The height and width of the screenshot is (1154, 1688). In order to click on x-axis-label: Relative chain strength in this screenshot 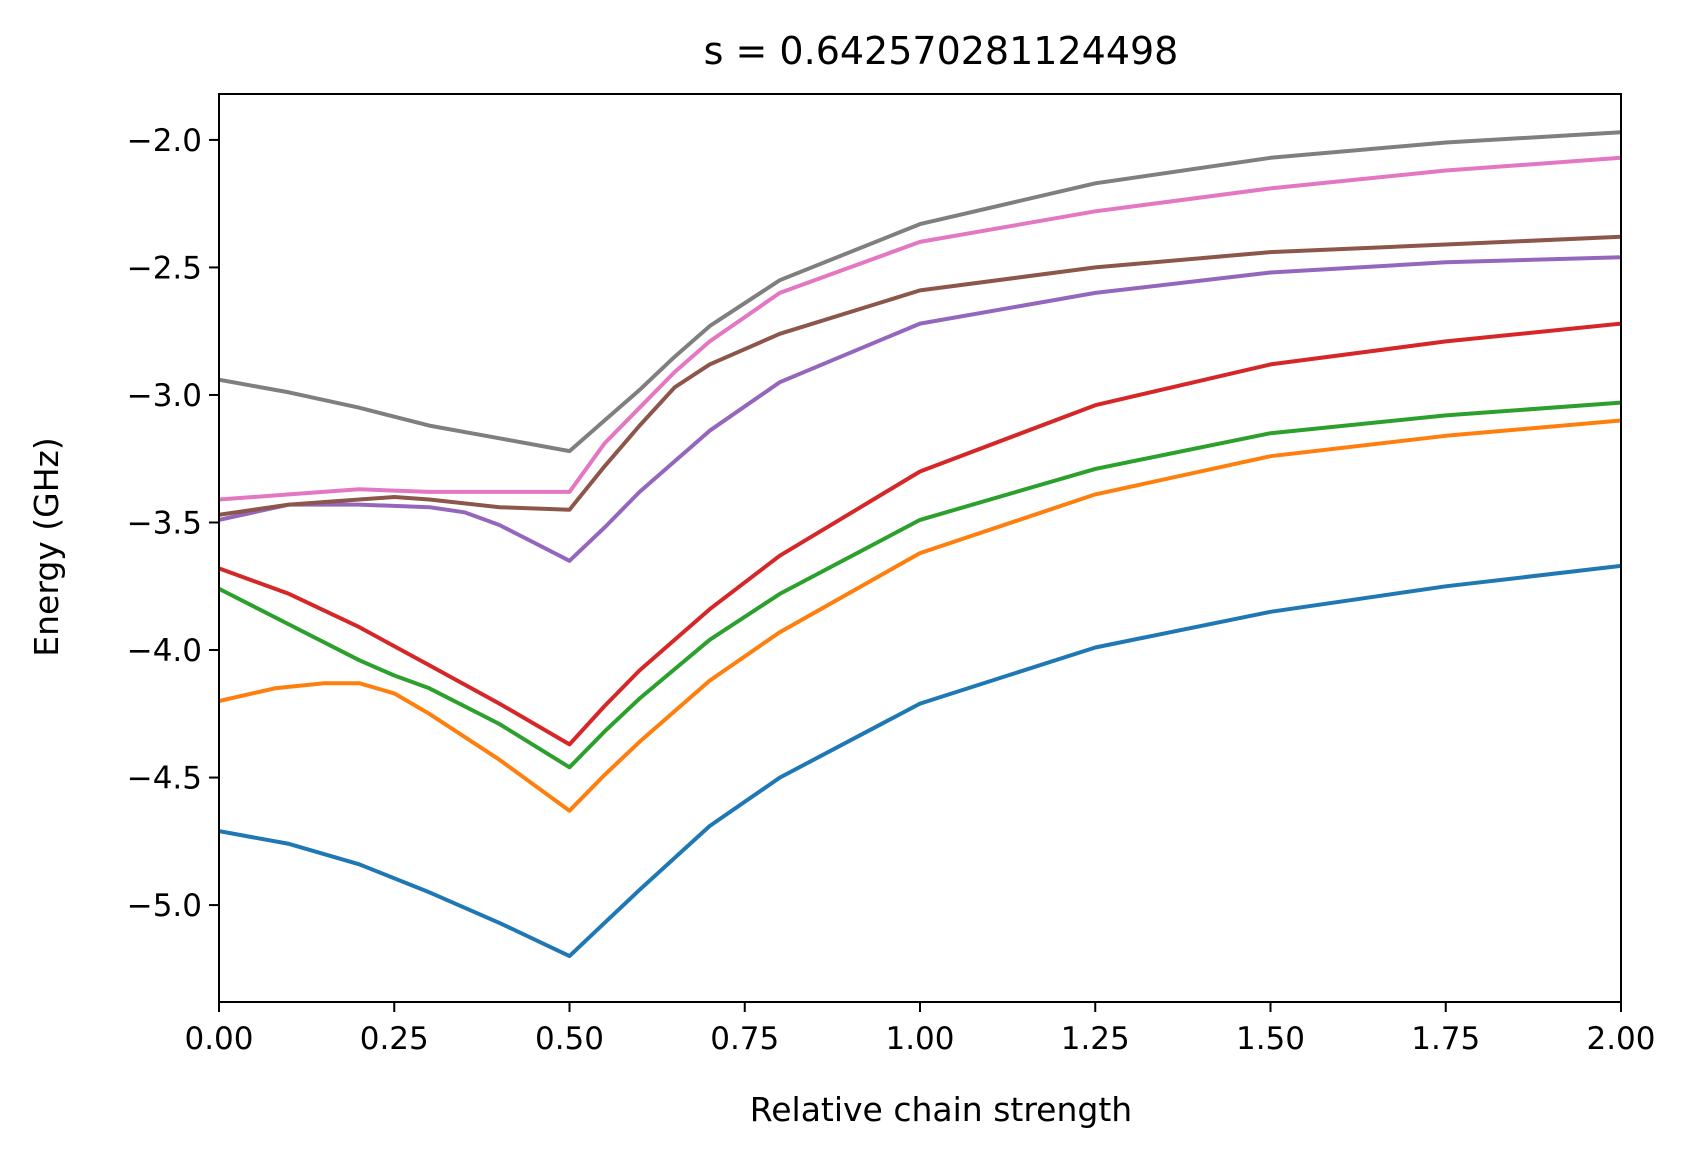, I will do `click(941, 1109)`.